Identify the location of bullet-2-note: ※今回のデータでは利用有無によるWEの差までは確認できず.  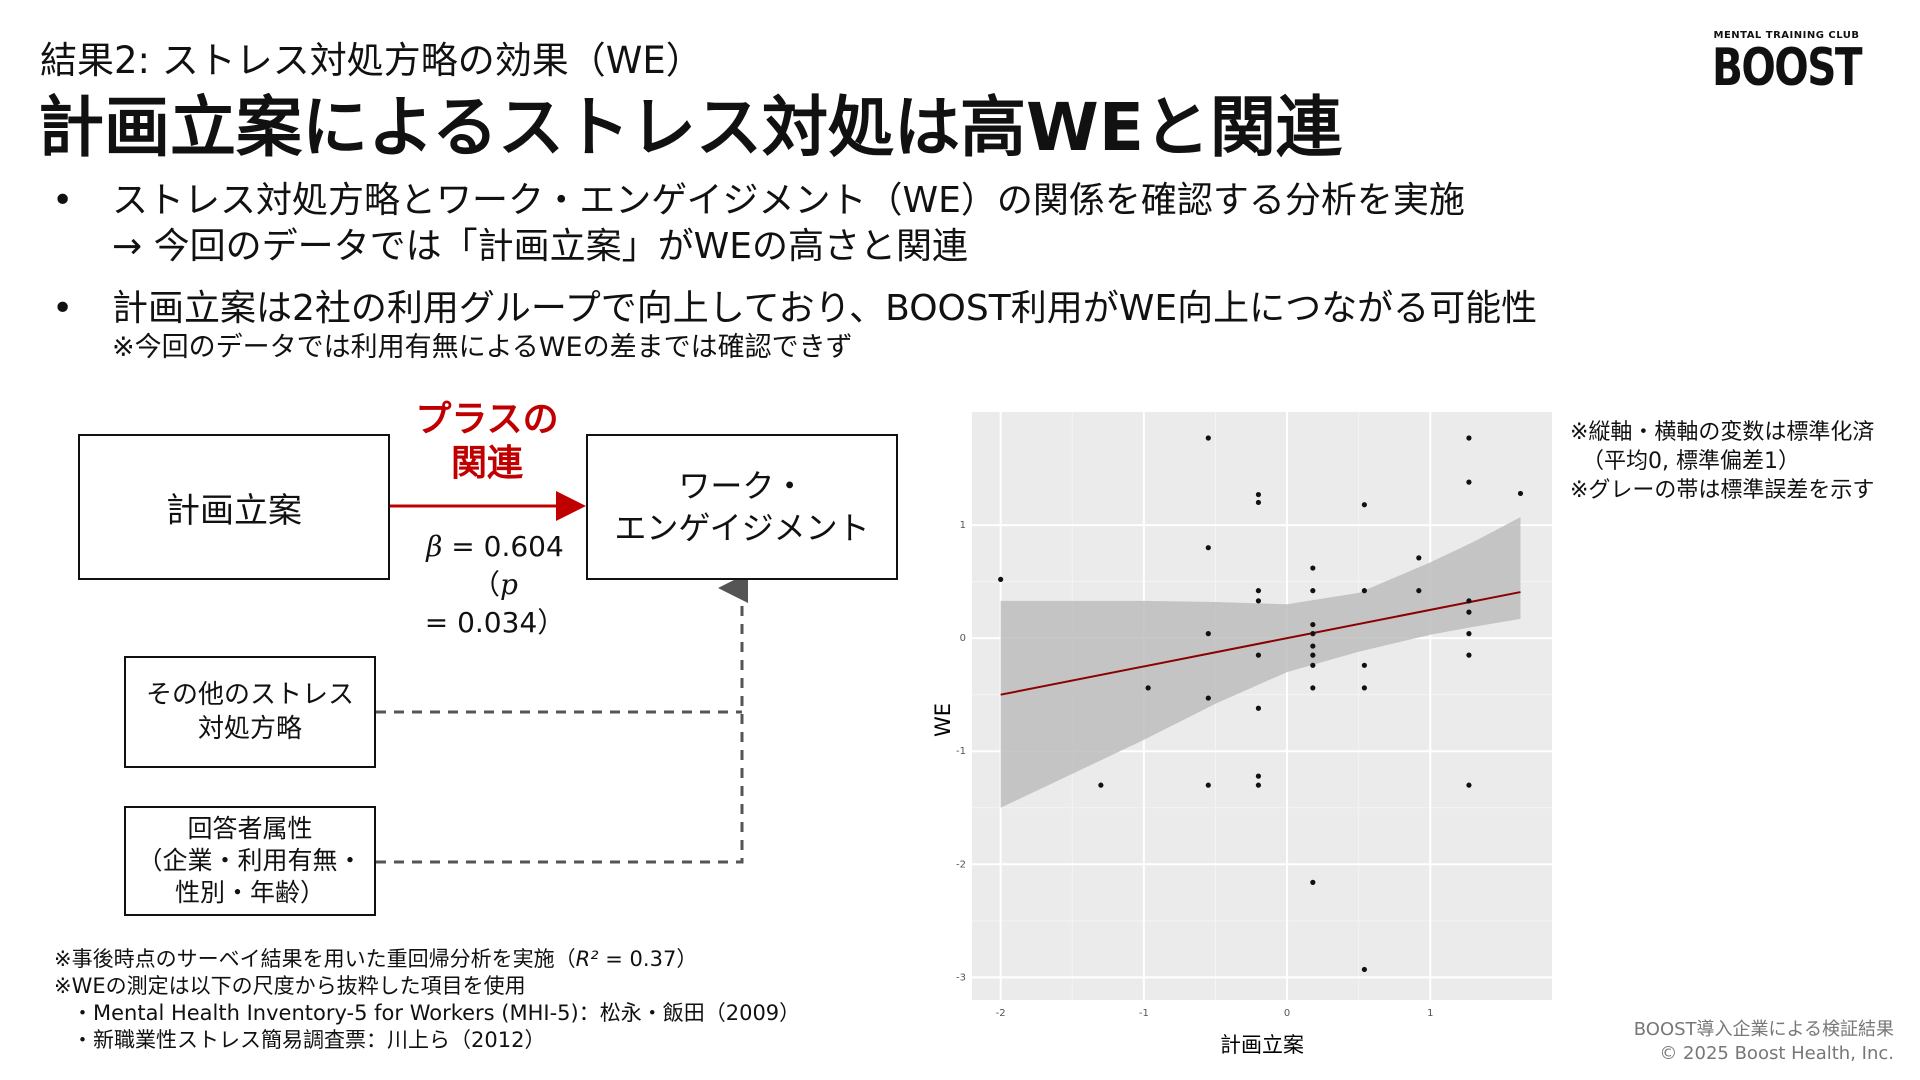
(482, 347).